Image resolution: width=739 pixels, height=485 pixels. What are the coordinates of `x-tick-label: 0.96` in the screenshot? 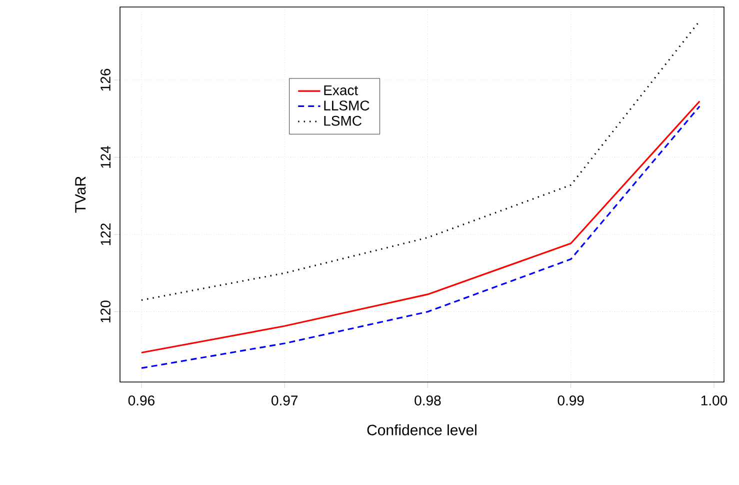 It's located at (141, 401).